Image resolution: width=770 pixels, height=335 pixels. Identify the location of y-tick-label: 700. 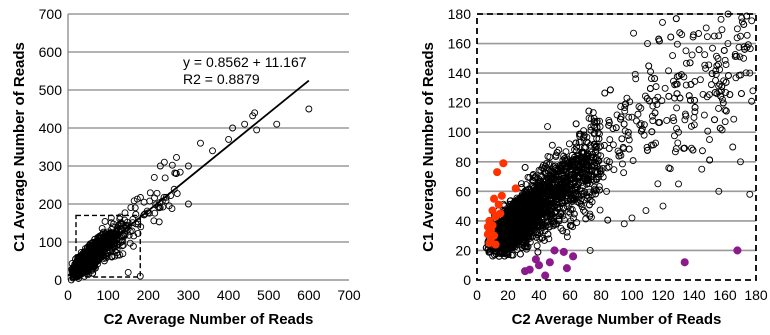
(51, 14).